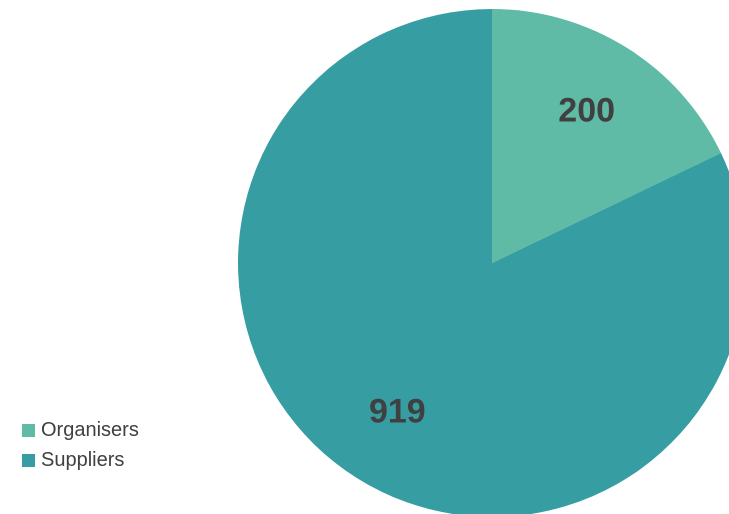 This screenshot has height=514, width=729. Describe the element at coordinates (83, 459) in the screenshot. I see `legend-label-suppliers: Suppliers` at that location.